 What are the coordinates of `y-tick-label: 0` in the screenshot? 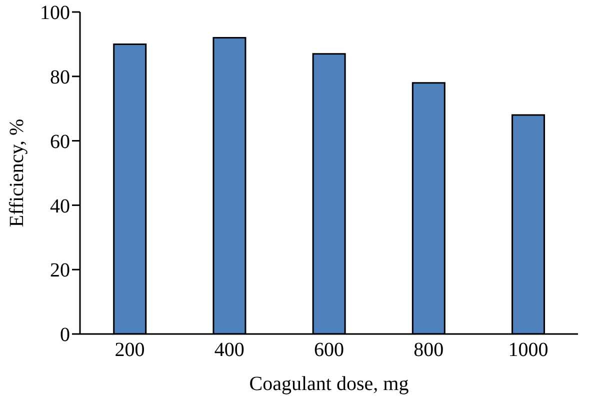 It's located at (65, 335).